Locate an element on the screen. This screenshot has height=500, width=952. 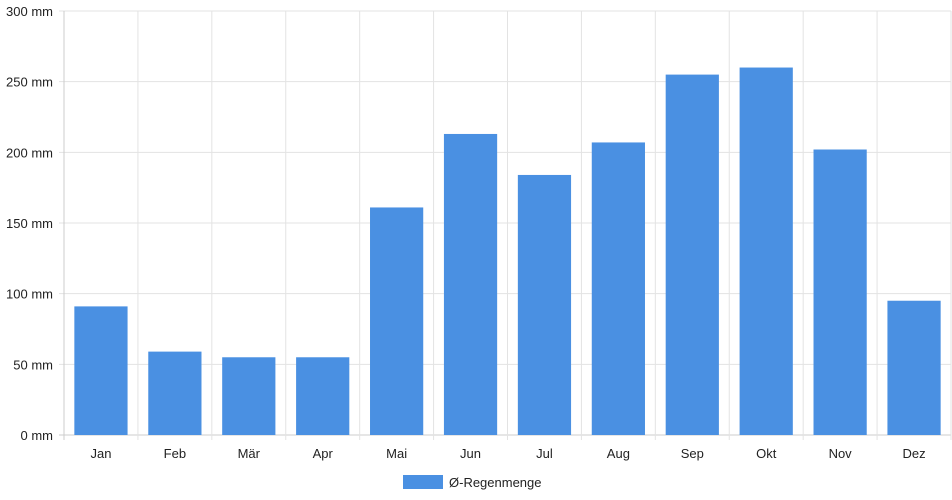
bar-Dez is located at coordinates (914, 367).